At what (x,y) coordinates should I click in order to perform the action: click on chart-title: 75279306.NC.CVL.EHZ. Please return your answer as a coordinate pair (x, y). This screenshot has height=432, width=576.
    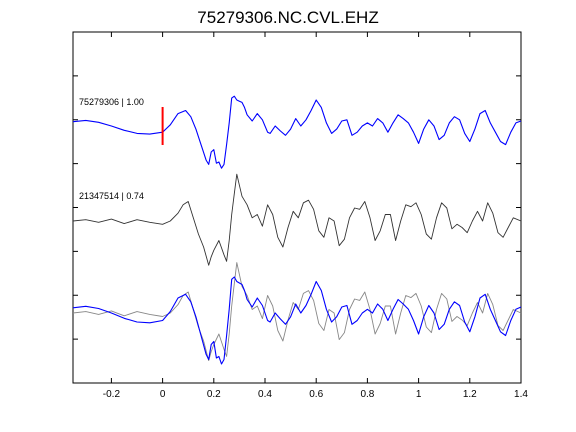
    Looking at the image, I should click on (287, 17).